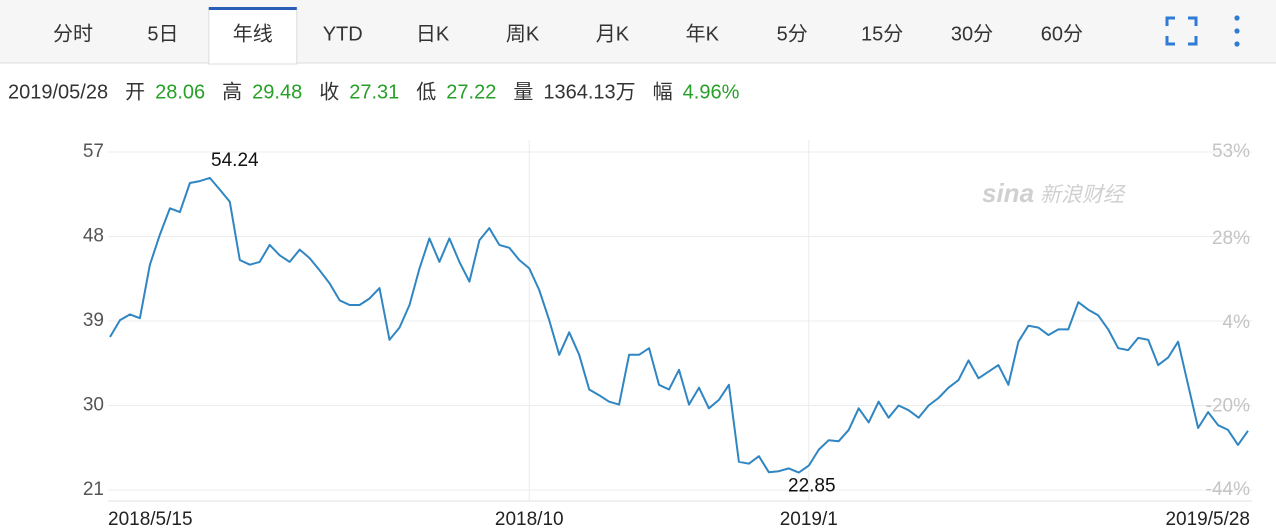  I want to click on fullscreen-icon, so click(1181, 31).